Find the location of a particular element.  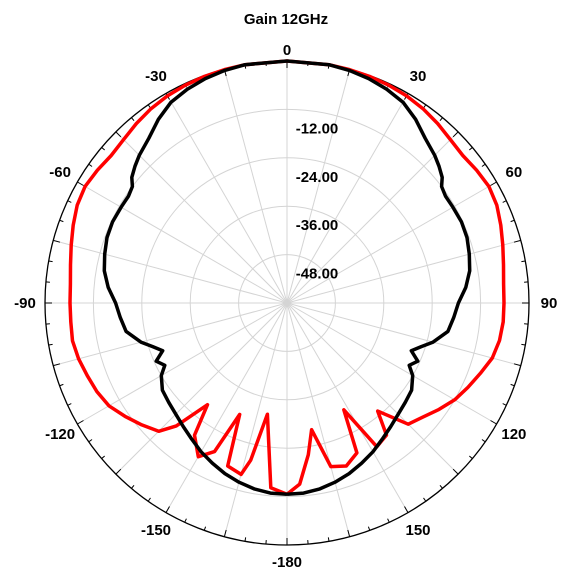

angle-tick-label: -180 is located at coordinates (287, 562).